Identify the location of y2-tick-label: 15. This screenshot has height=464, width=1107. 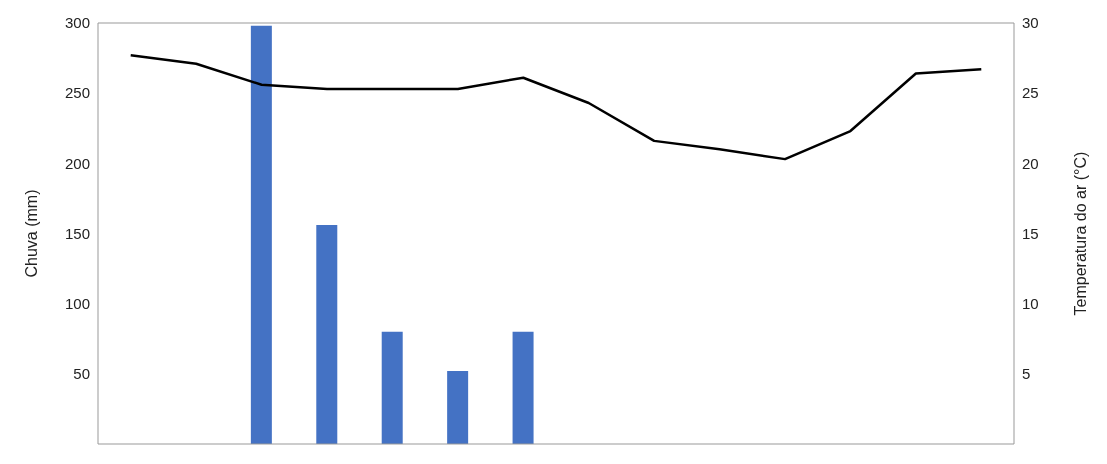
(1030, 233).